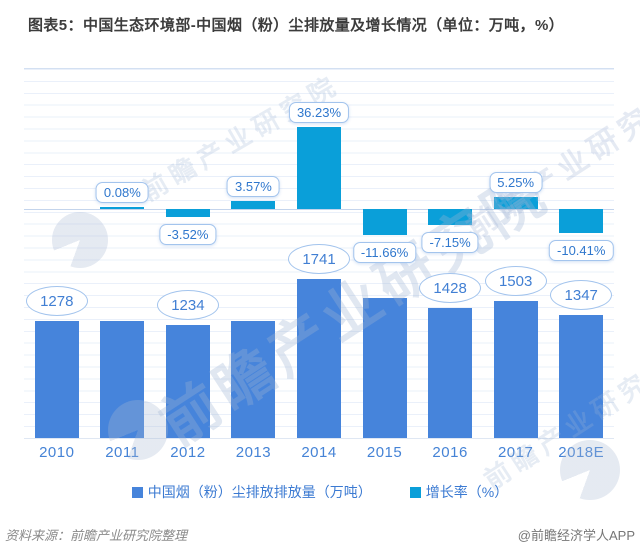 The image size is (640, 553). Describe the element at coordinates (515, 452) in the screenshot. I see `x-axis-label-2017: 2017` at that location.